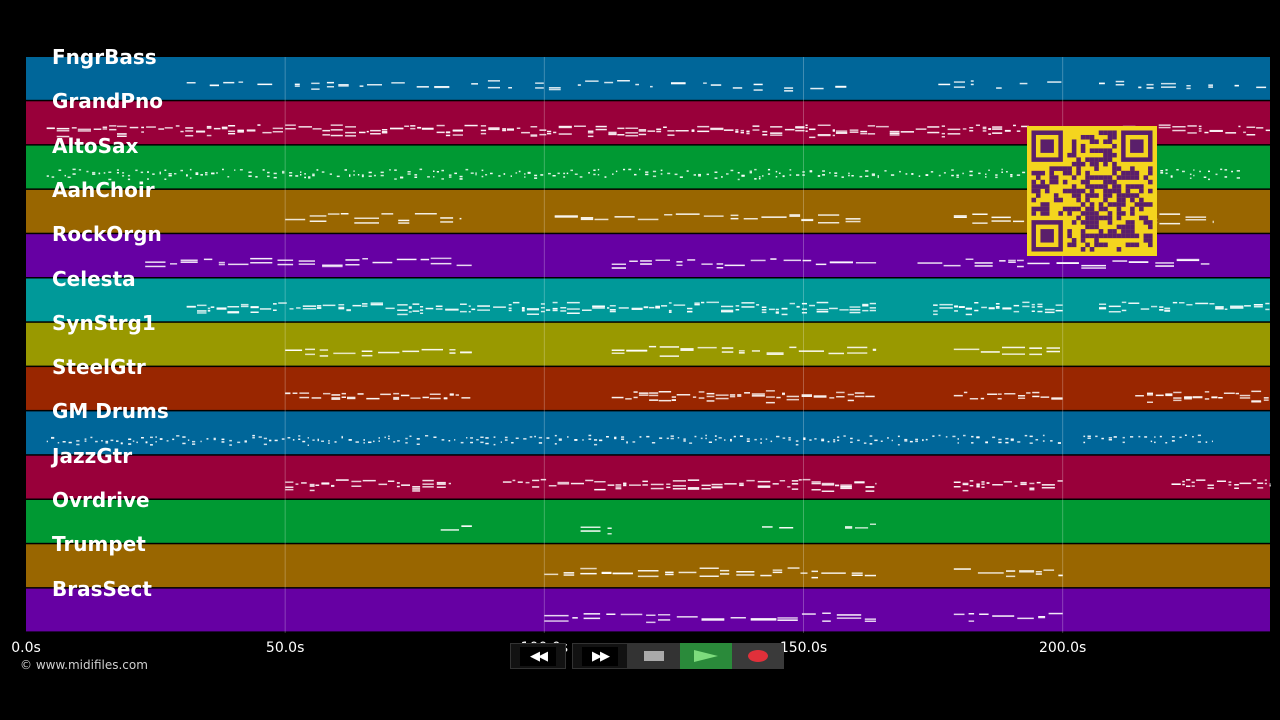  What do you see at coordinates (758, 656) in the screenshot?
I see `record-button` at bounding box center [758, 656].